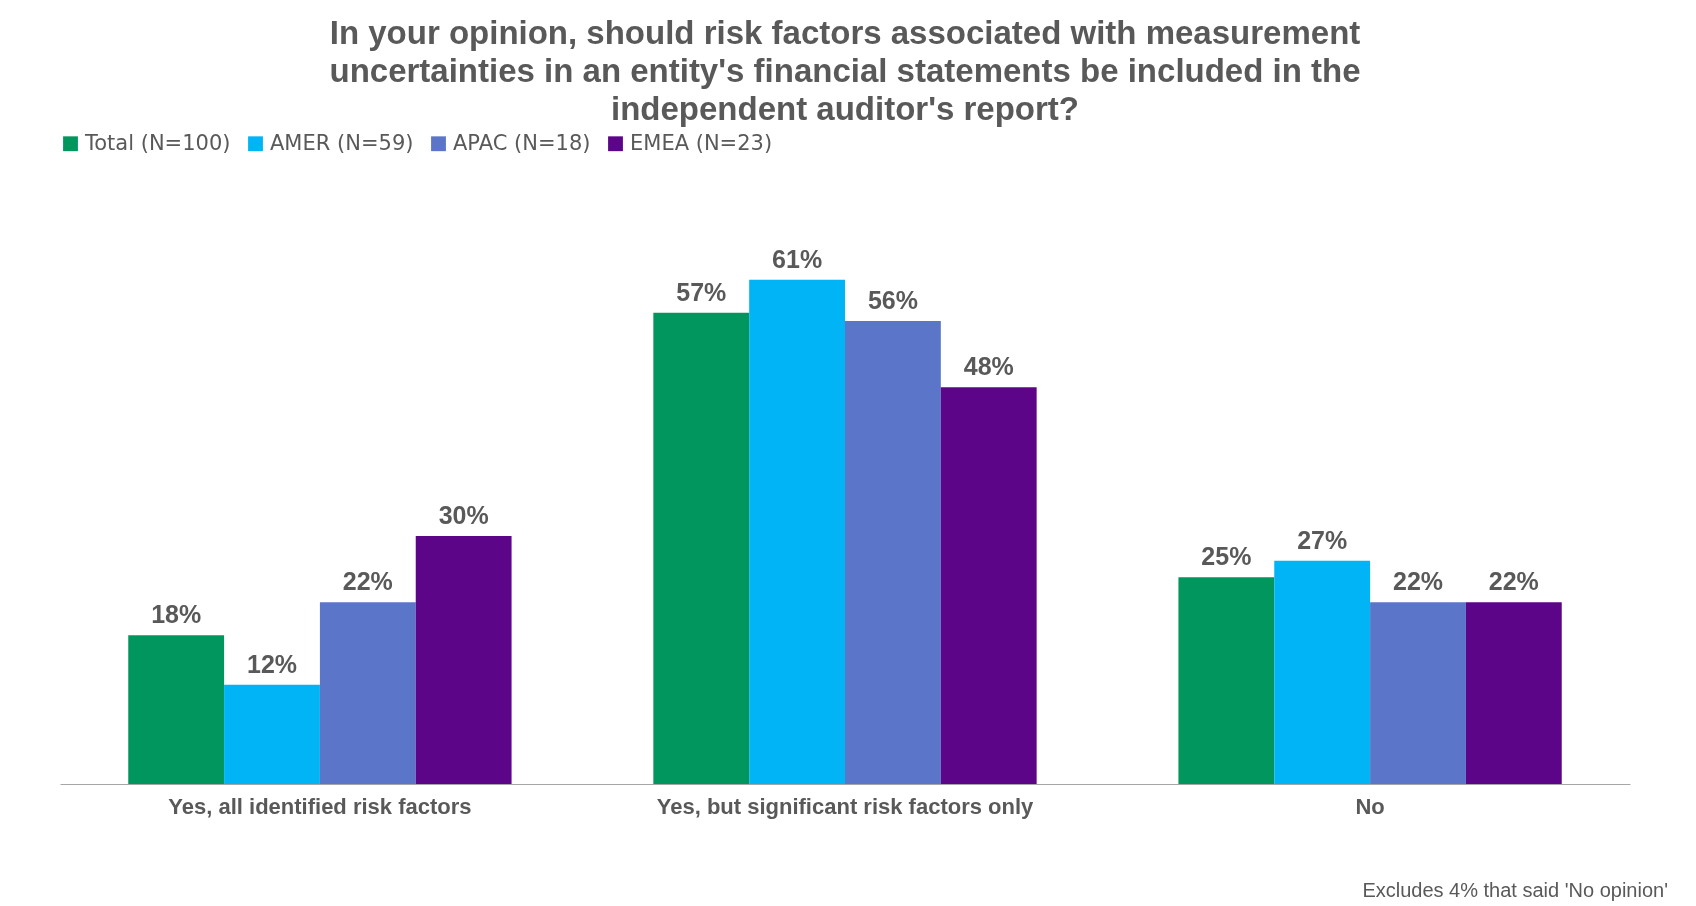  What do you see at coordinates (522, 142) in the screenshot?
I see `legend-label: APAC (N=18)` at bounding box center [522, 142].